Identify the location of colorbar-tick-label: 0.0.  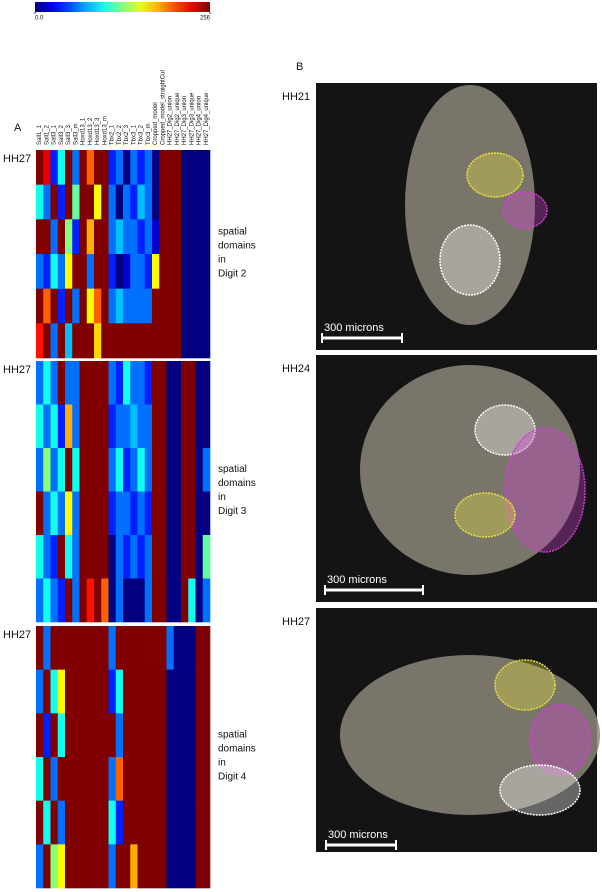
(39, 19).